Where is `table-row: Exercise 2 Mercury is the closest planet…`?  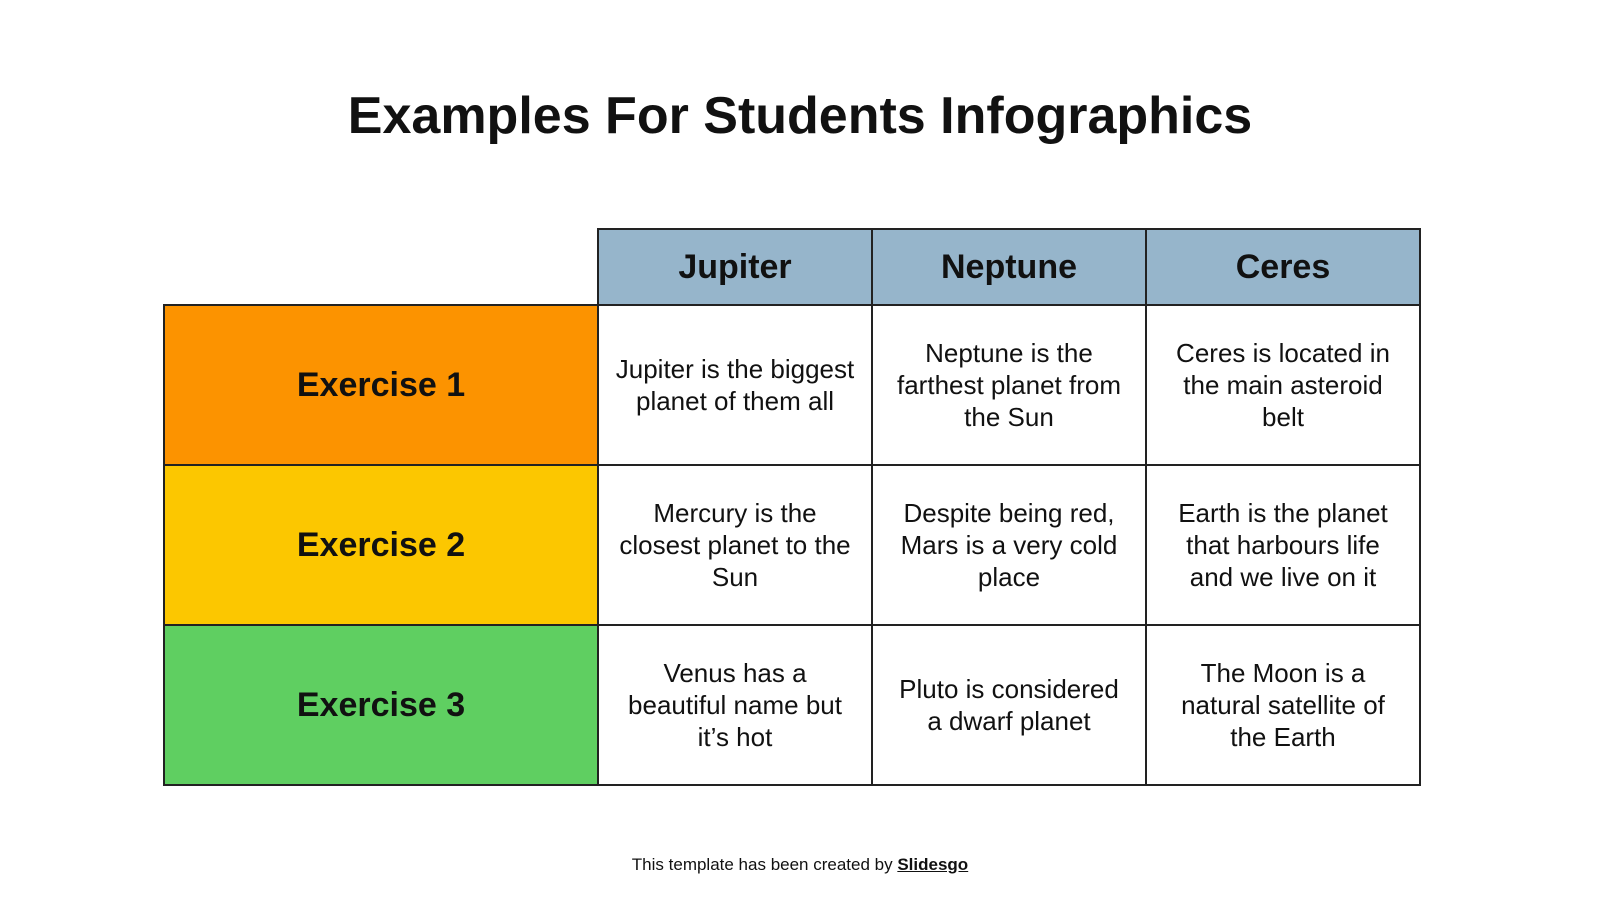
table-row: Exercise 2 Mercury is the closest planet… is located at coordinates (792, 545).